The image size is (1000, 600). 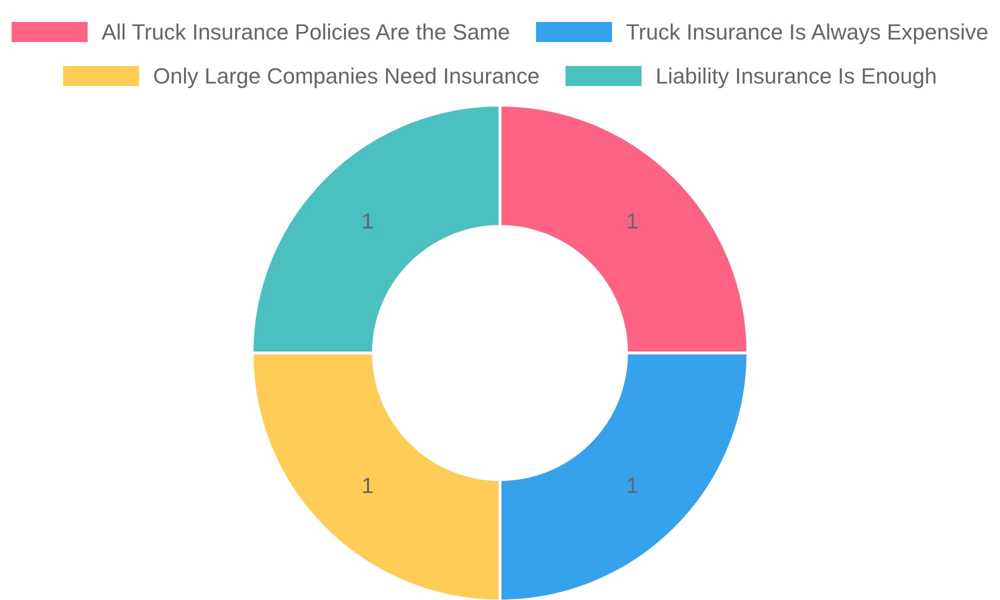 I want to click on legend-label: Truck Insurance Is Always Expensive, so click(x=807, y=32).